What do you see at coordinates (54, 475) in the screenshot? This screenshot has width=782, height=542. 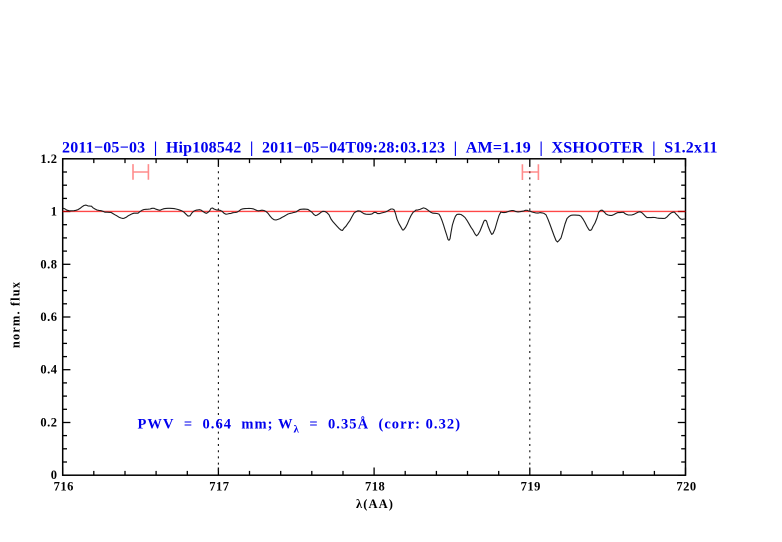 I see `svg-text: 0` at bounding box center [54, 475].